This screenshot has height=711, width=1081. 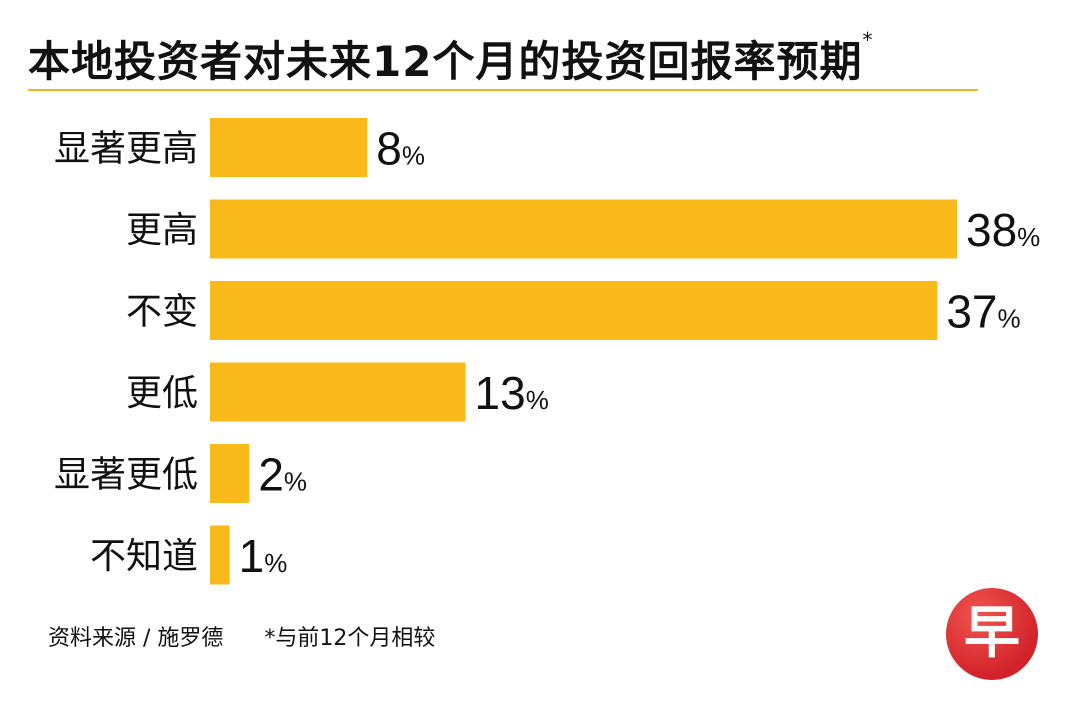 I want to click on data-label: 1%, so click(x=263, y=556).